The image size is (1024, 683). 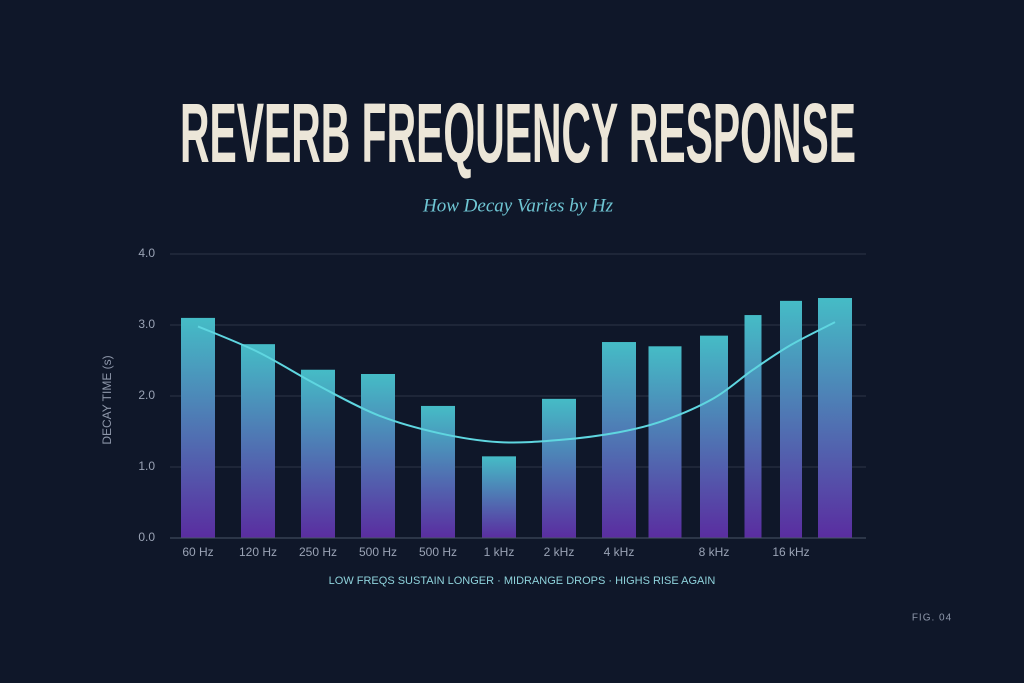 What do you see at coordinates (146, 537) in the screenshot?
I see `y-tick-label: 0.0` at bounding box center [146, 537].